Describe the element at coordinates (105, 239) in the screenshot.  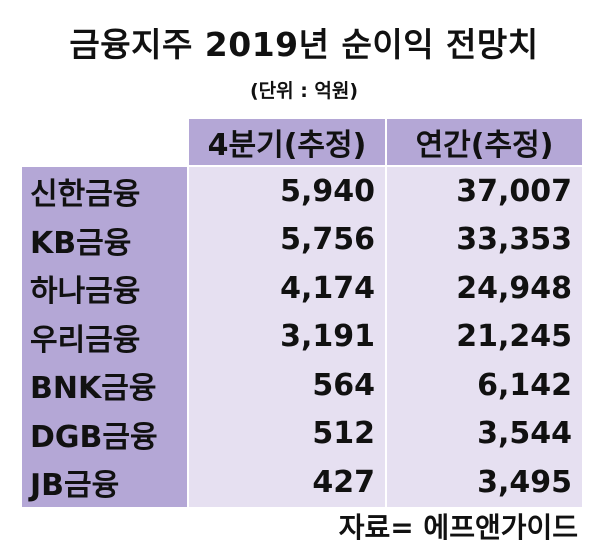
I see `row-header: KB금융` at that location.